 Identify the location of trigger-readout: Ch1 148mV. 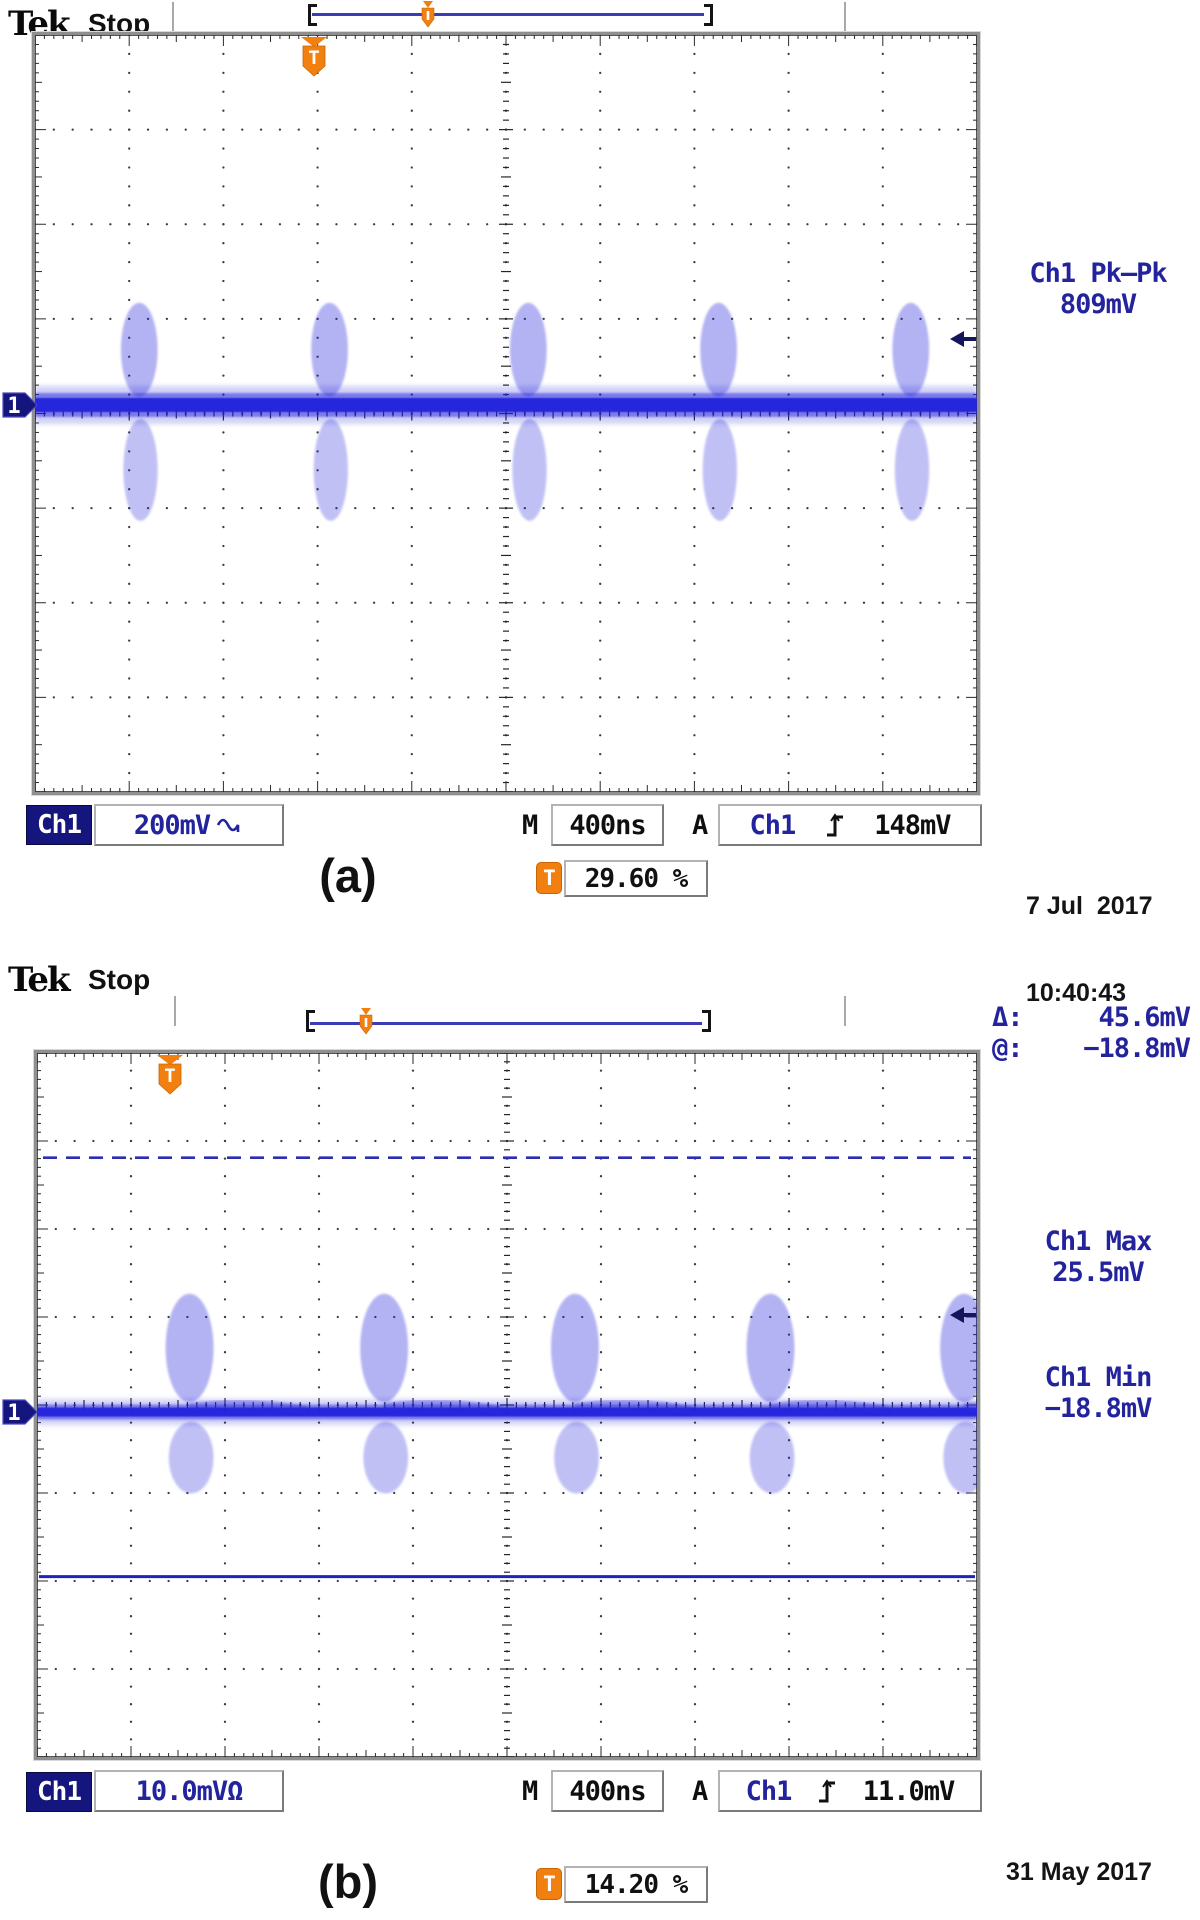
(850, 825).